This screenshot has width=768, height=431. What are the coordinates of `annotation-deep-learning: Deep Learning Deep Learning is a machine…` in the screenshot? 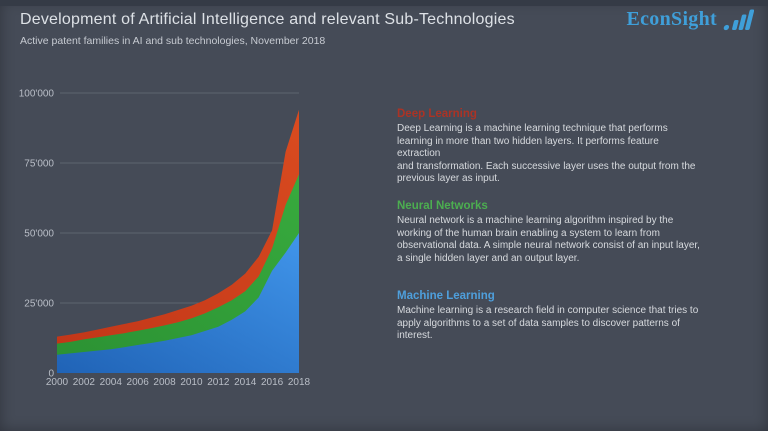 It's located at (550, 147).